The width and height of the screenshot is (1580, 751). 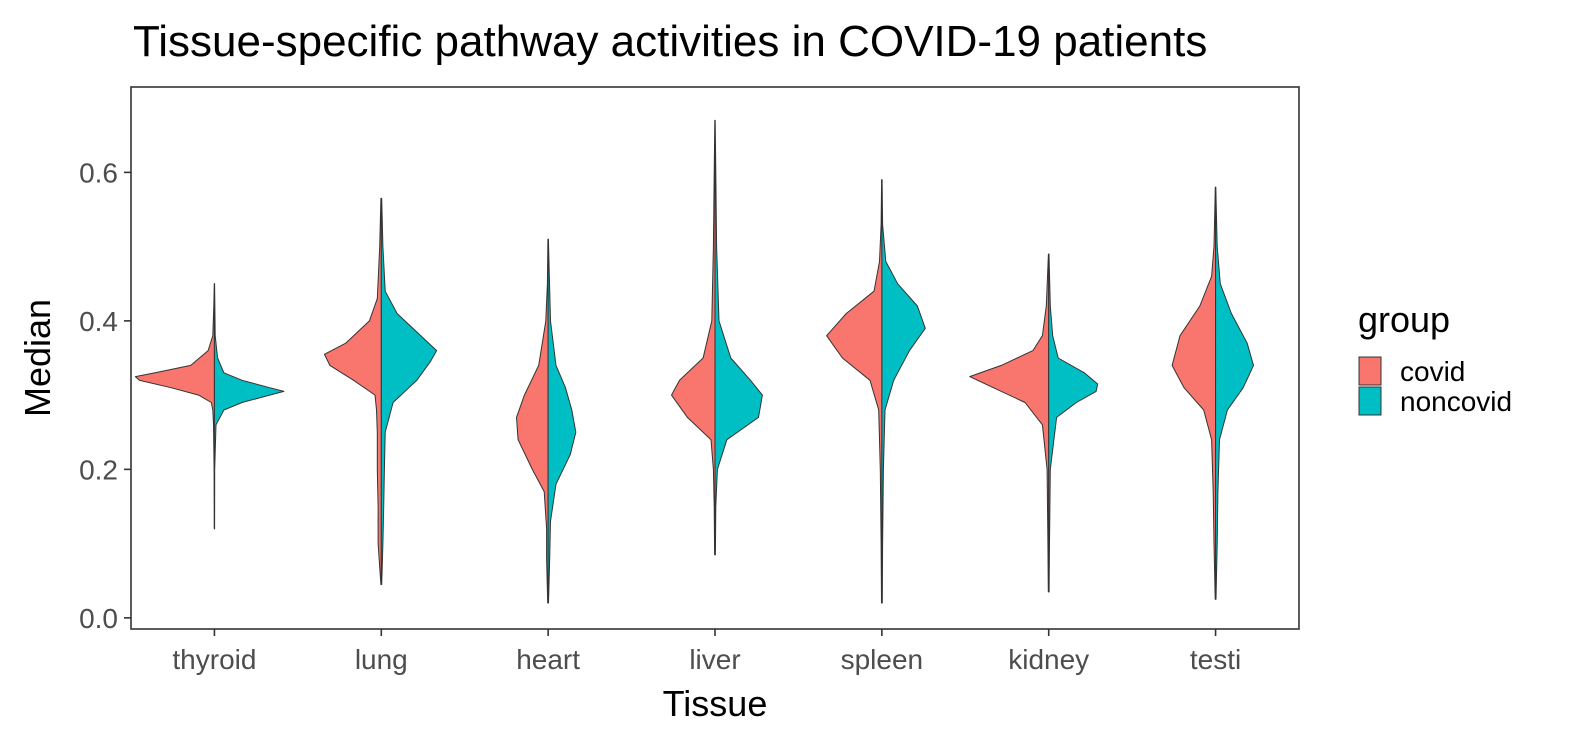 What do you see at coordinates (352, 391) in the screenshot?
I see `violin-covid-lung` at bounding box center [352, 391].